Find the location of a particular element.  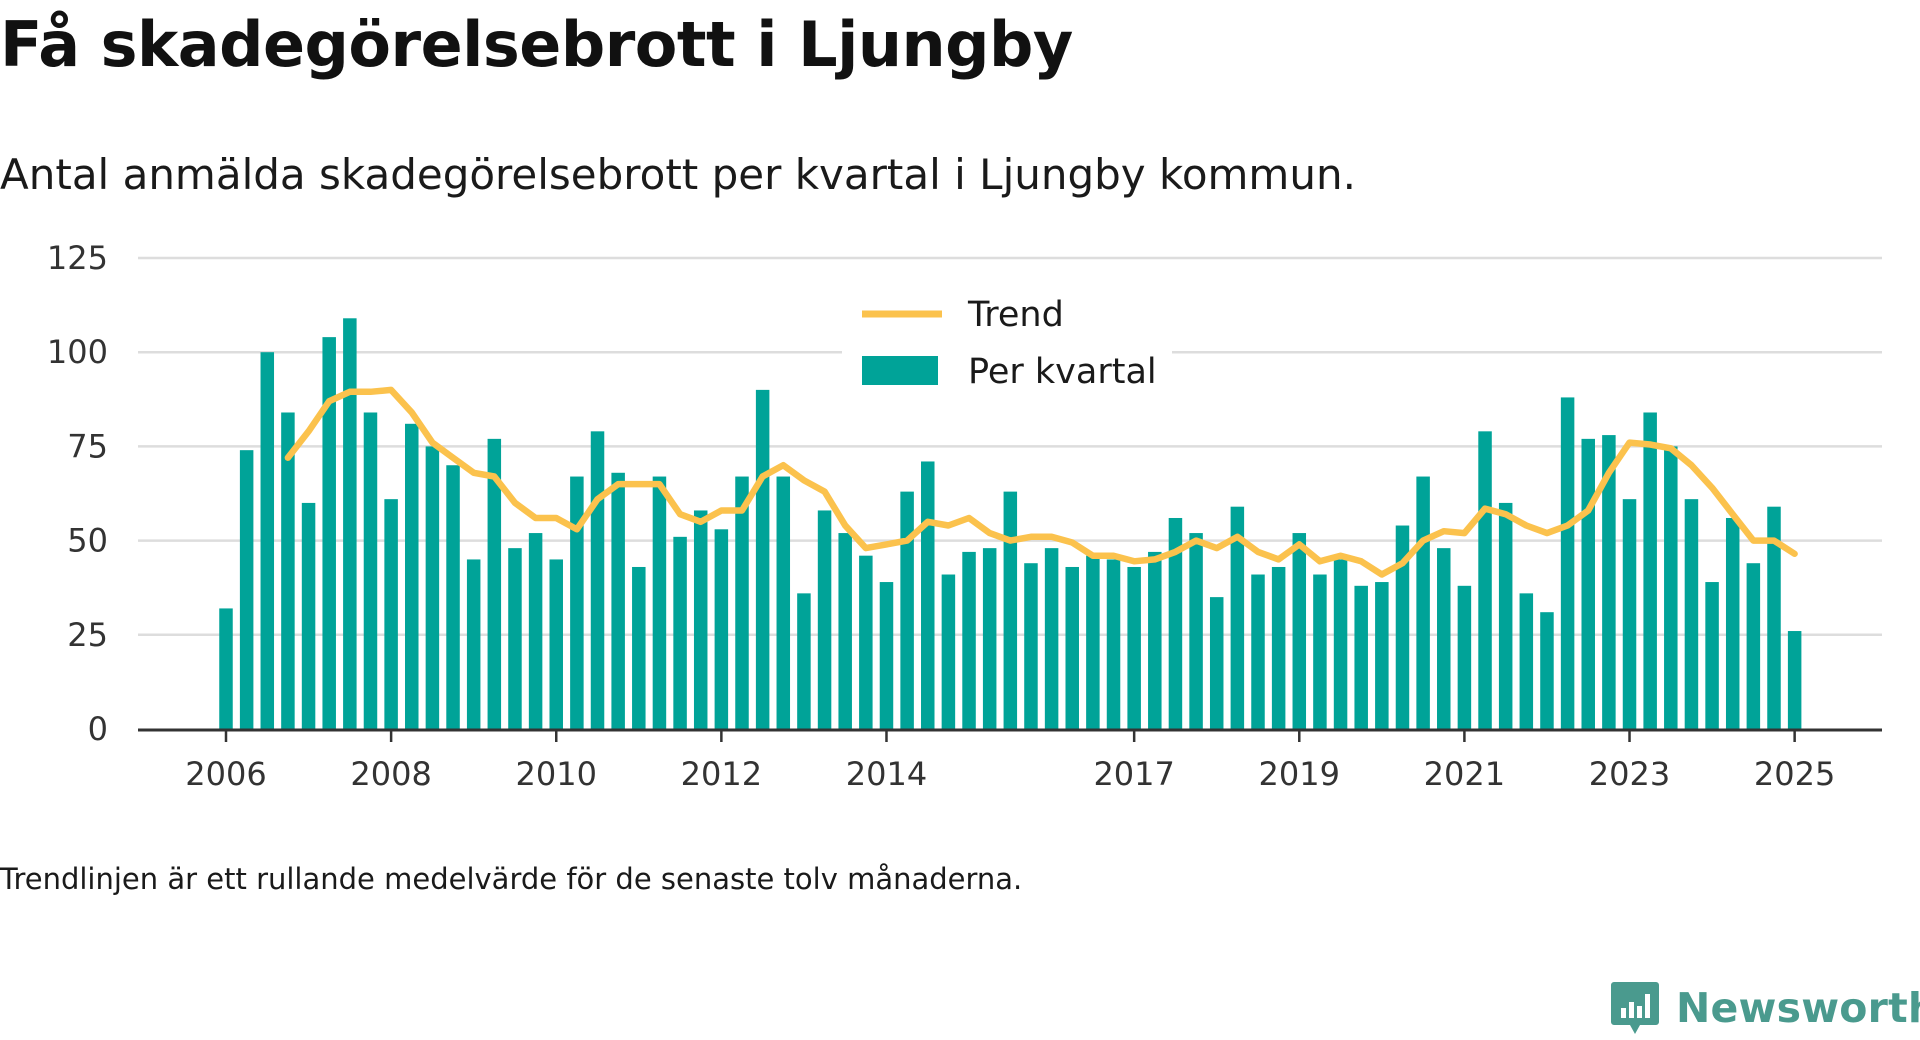

y-tick-label: 25 is located at coordinates (87, 635).